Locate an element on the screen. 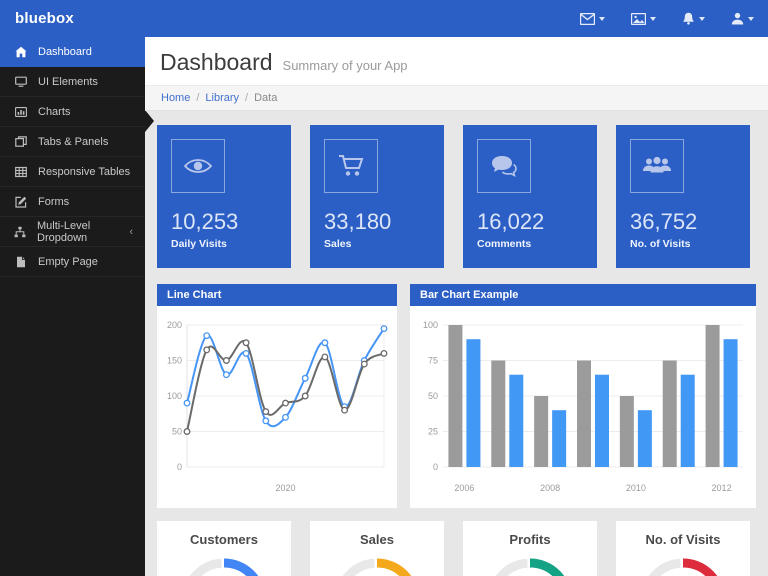  sidebar-item-label: Charts is located at coordinates (54, 111).